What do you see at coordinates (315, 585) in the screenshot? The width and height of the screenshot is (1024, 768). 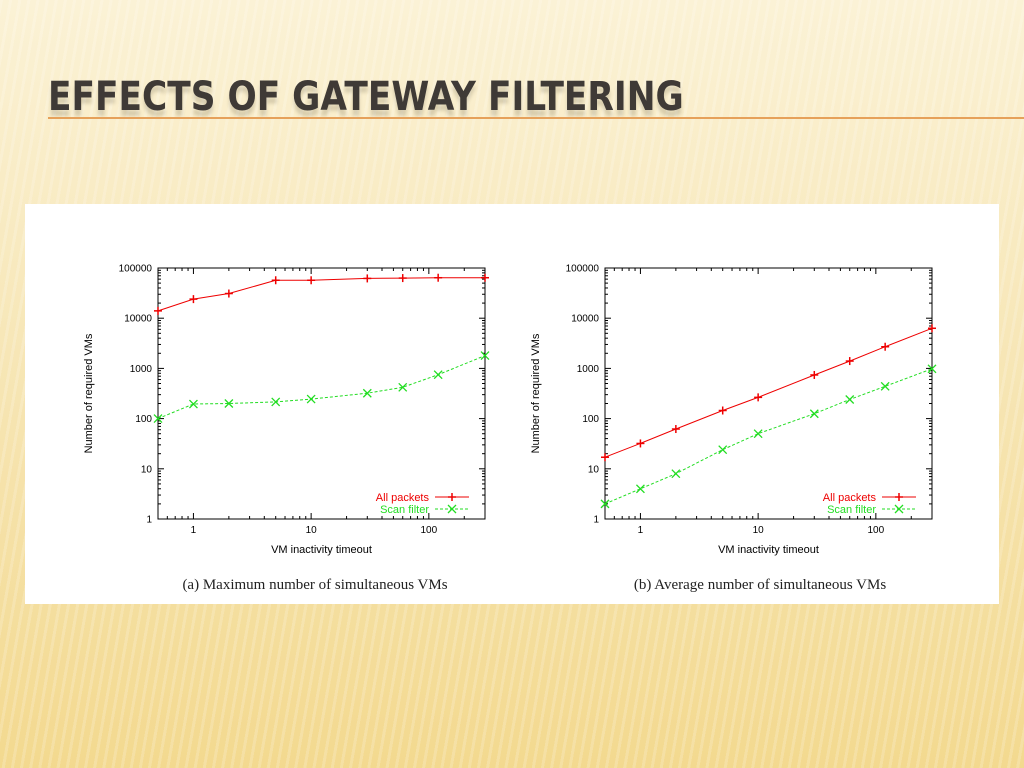 I see `caption-a: (a) Maximum number of simultaneous VMs` at bounding box center [315, 585].